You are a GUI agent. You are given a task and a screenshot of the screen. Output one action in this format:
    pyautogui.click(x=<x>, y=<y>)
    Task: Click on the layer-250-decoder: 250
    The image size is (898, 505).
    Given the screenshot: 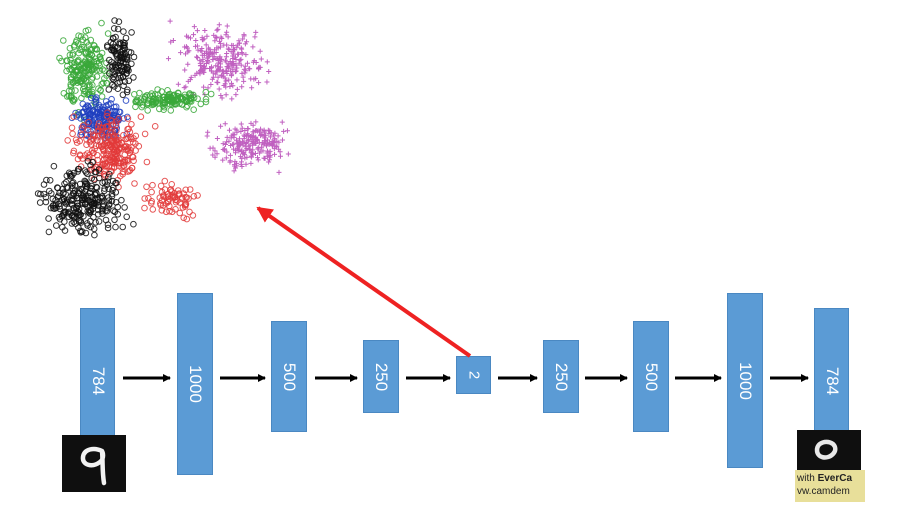 What is the action you would take?
    pyautogui.click(x=561, y=376)
    